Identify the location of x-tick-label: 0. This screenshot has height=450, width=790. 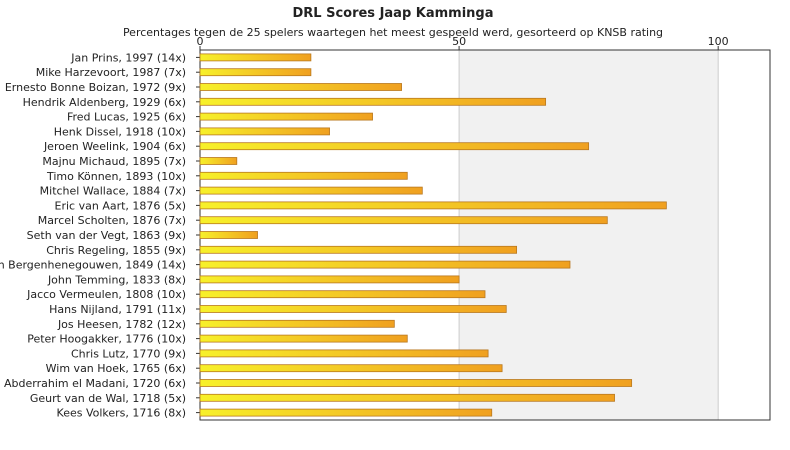
(200, 41).